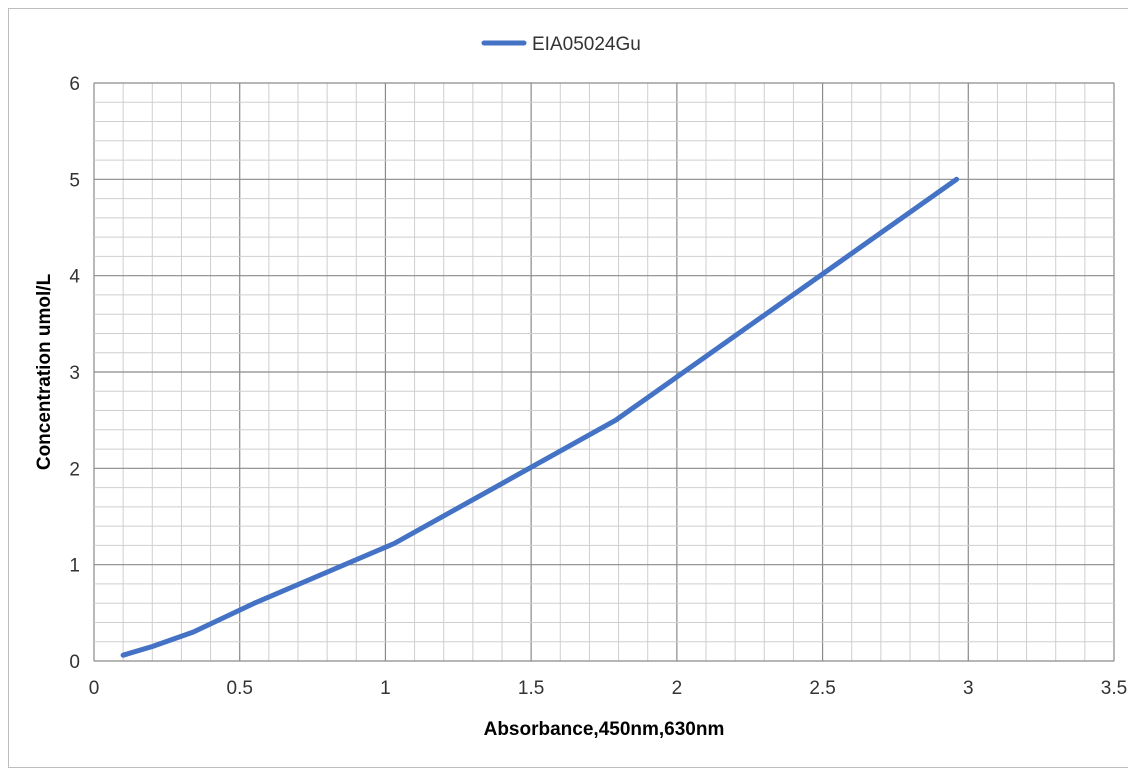 The width and height of the screenshot is (1128, 768). What do you see at coordinates (968, 688) in the screenshot?
I see `x-tick-label: 3` at bounding box center [968, 688].